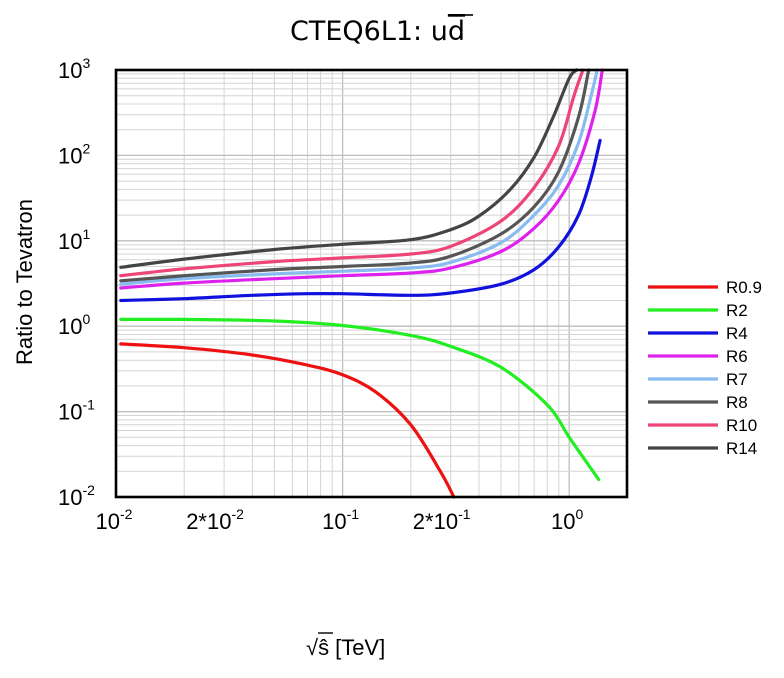 The image size is (784, 678). What do you see at coordinates (741, 425) in the screenshot?
I see `legend-label-r10: R10` at bounding box center [741, 425].